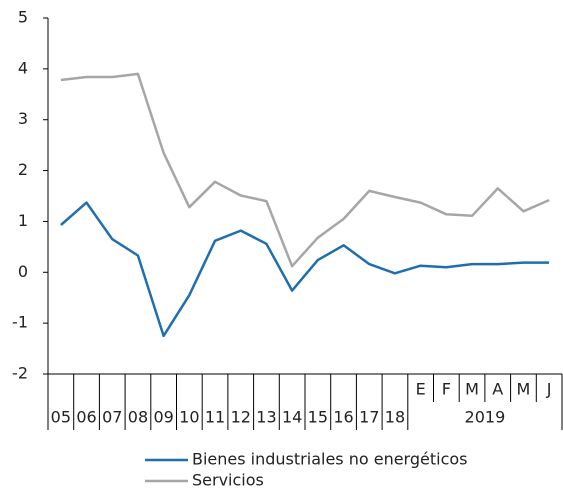  Describe the element at coordinates (23, 220) in the screenshot. I see `y-tick-label: 1` at that location.